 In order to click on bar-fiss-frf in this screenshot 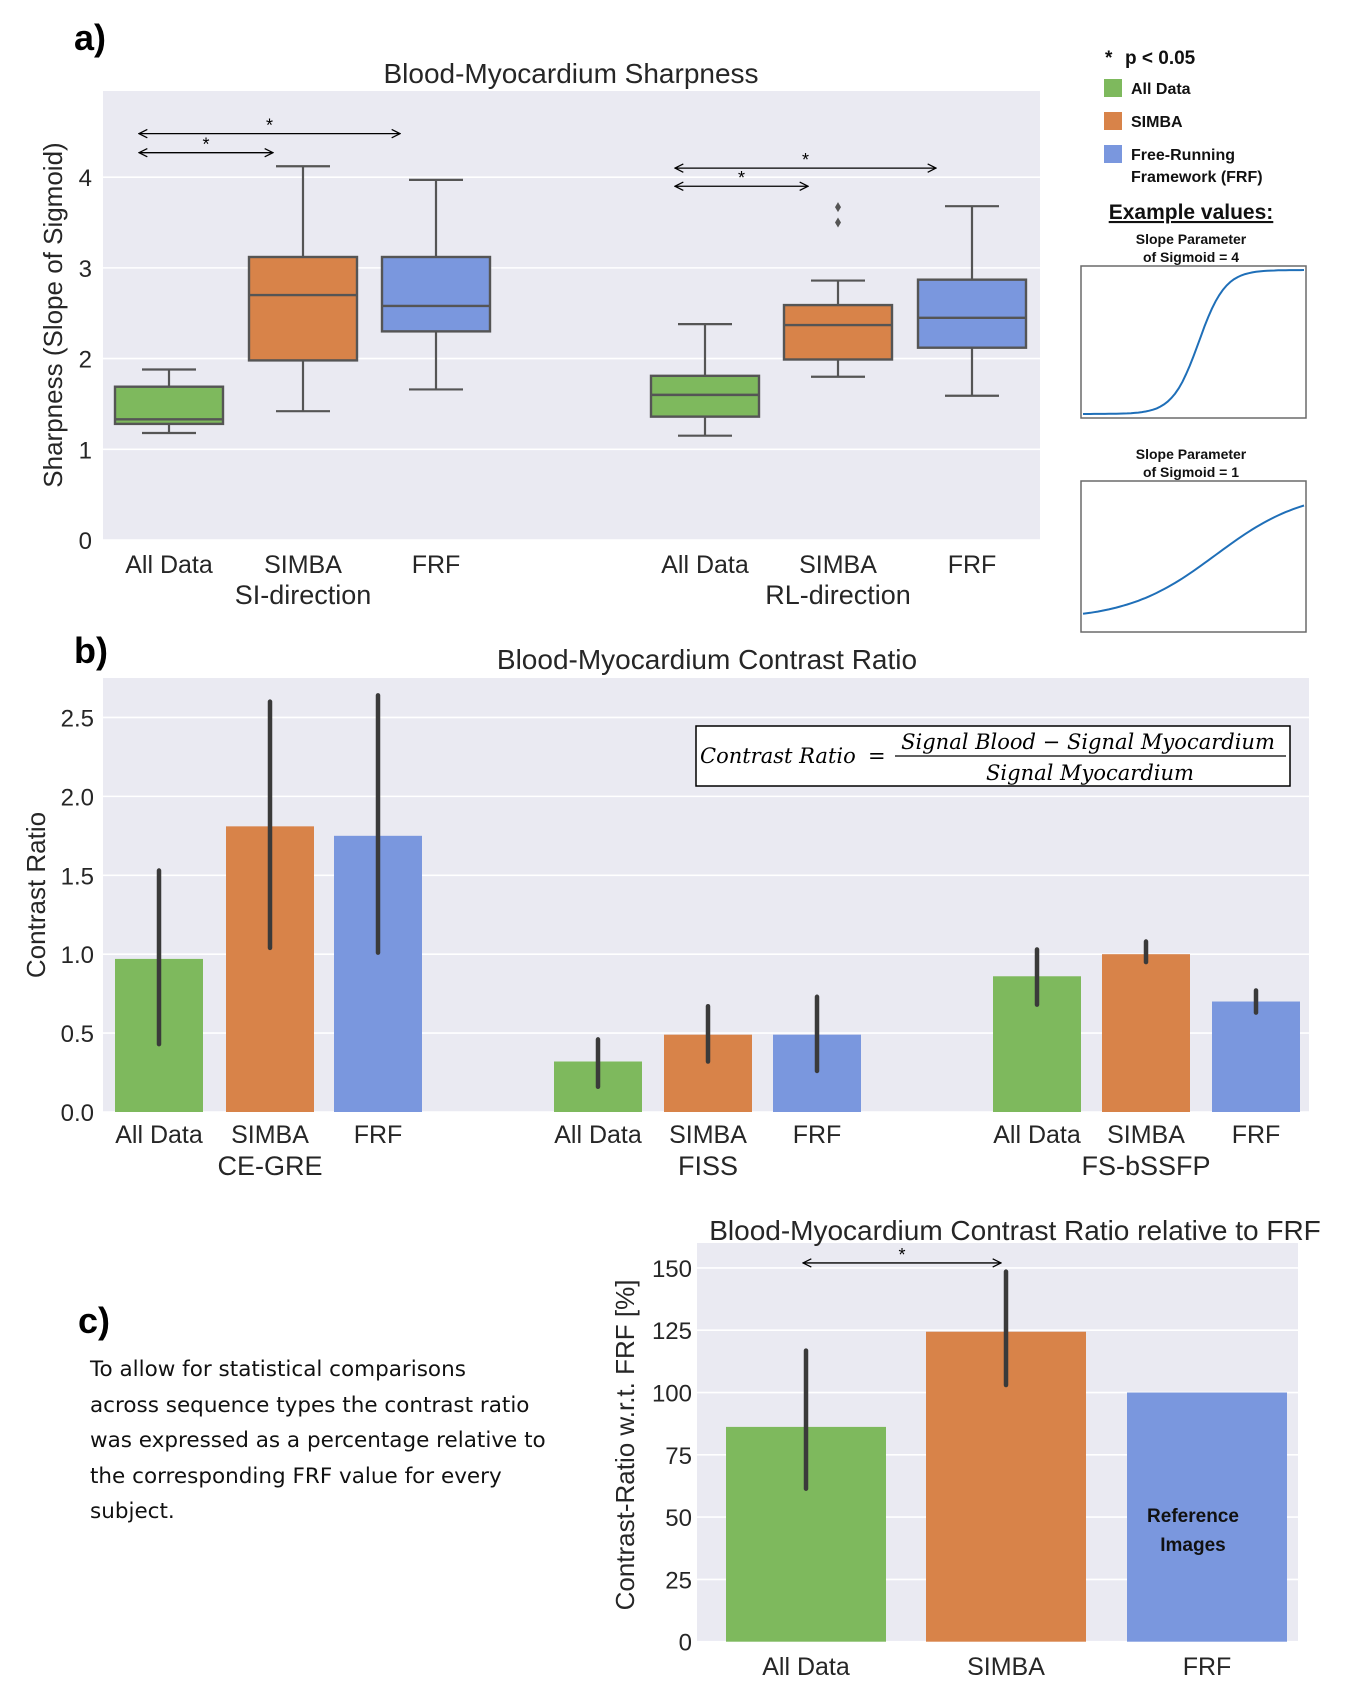, I will do `click(817, 1053)`.